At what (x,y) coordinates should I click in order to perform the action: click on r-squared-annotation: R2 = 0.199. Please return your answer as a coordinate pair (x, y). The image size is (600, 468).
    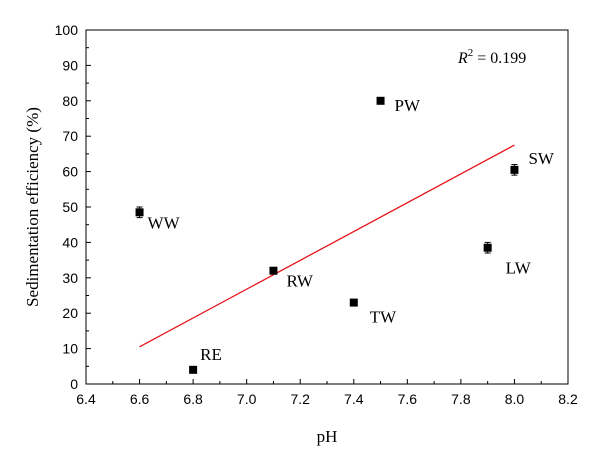
    Looking at the image, I should click on (491, 57).